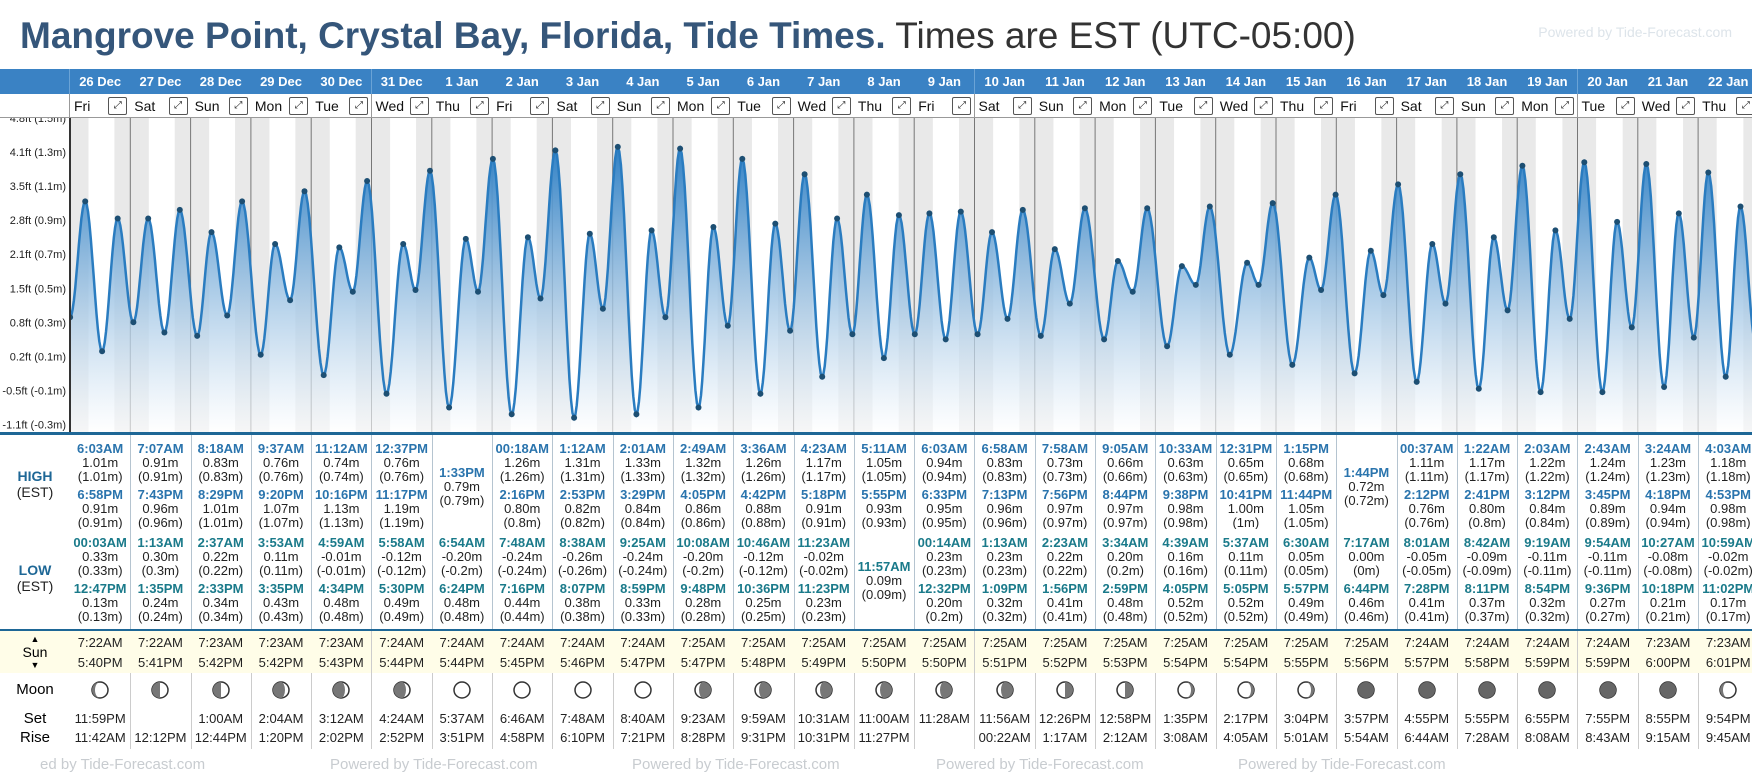  What do you see at coordinates (1246, 737) in the screenshot?
I see `moonrise-time: 4:05AM` at bounding box center [1246, 737].